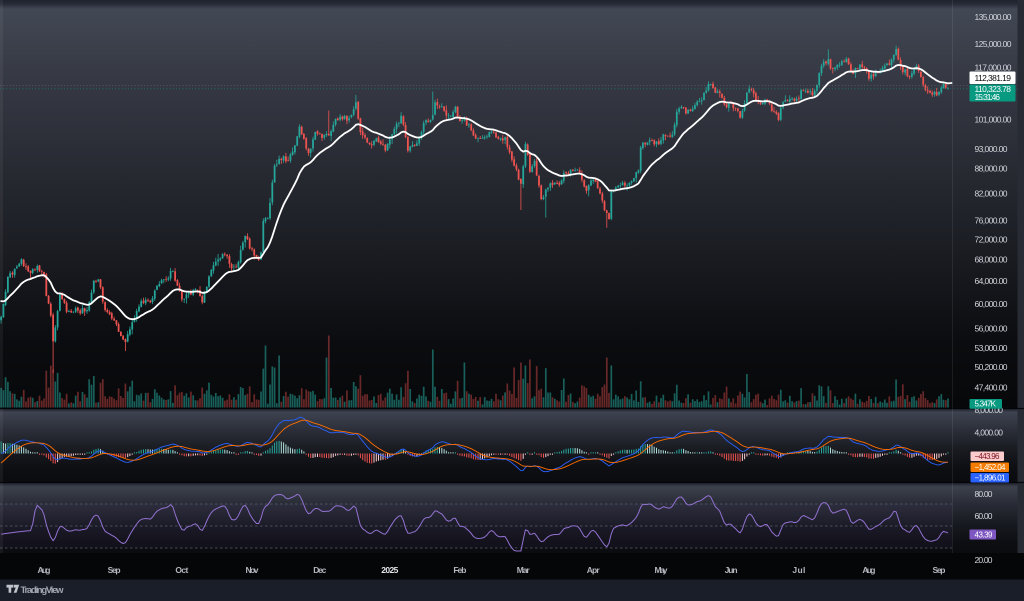 Image resolution: width=1024 pixels, height=601 pixels. What do you see at coordinates (991, 168) in the screenshot?
I see `svg-text: 88,000.00` at bounding box center [991, 168].